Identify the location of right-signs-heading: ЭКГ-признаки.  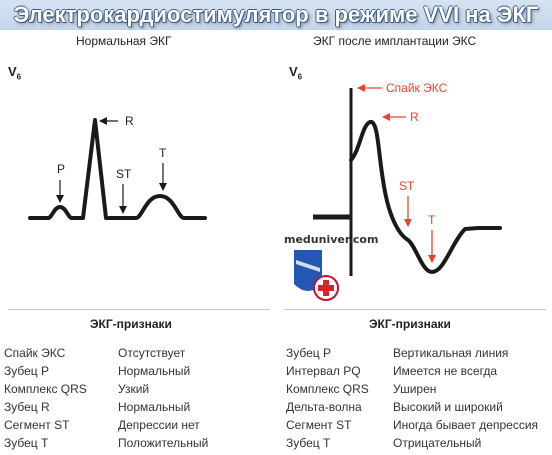
(410, 324).